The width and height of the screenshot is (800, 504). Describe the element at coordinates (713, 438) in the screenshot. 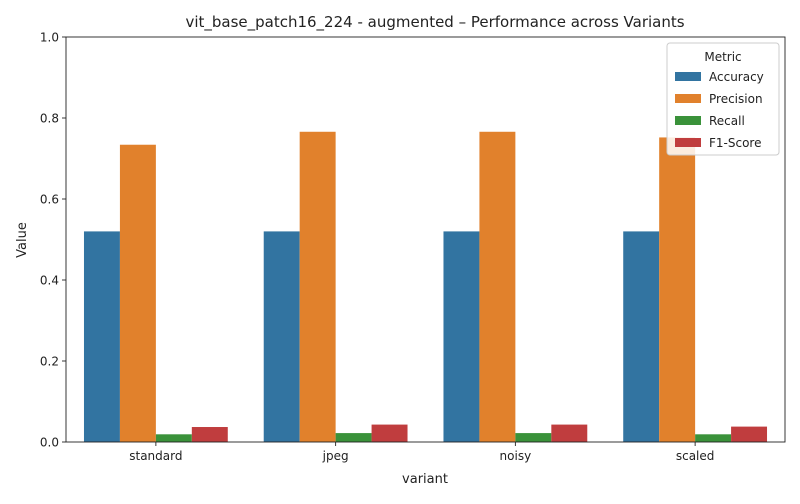

I see `bar-recall-scaled` at that location.